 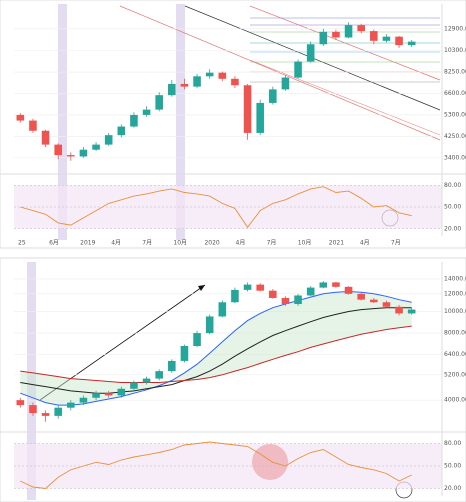 What do you see at coordinates (455, 136) in the screenshot?
I see `y-tick-label: 4250.00` at bounding box center [455, 136].